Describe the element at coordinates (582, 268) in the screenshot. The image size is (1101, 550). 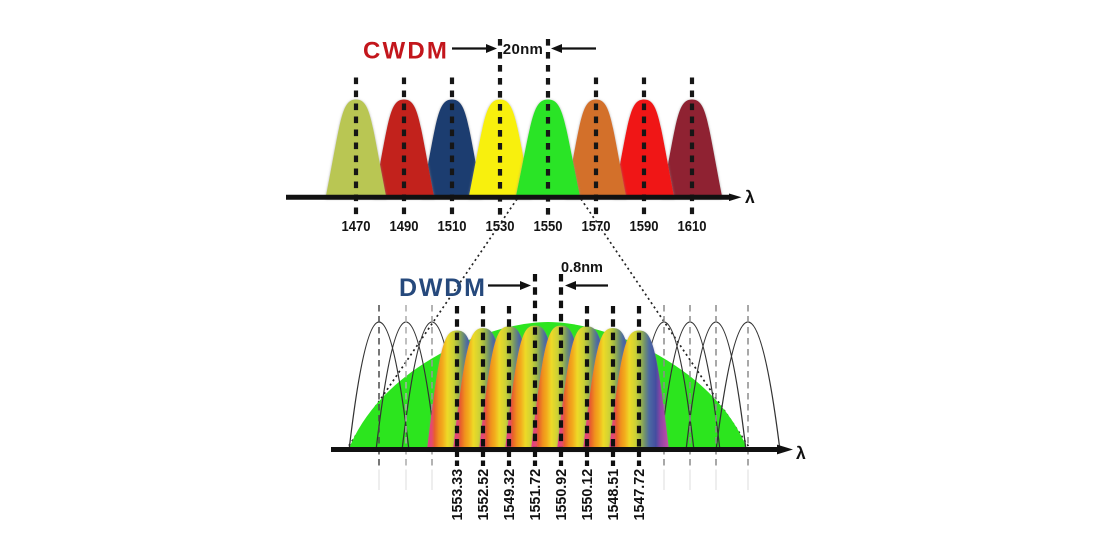
I see `svg-text: 0.8nm` at that location.